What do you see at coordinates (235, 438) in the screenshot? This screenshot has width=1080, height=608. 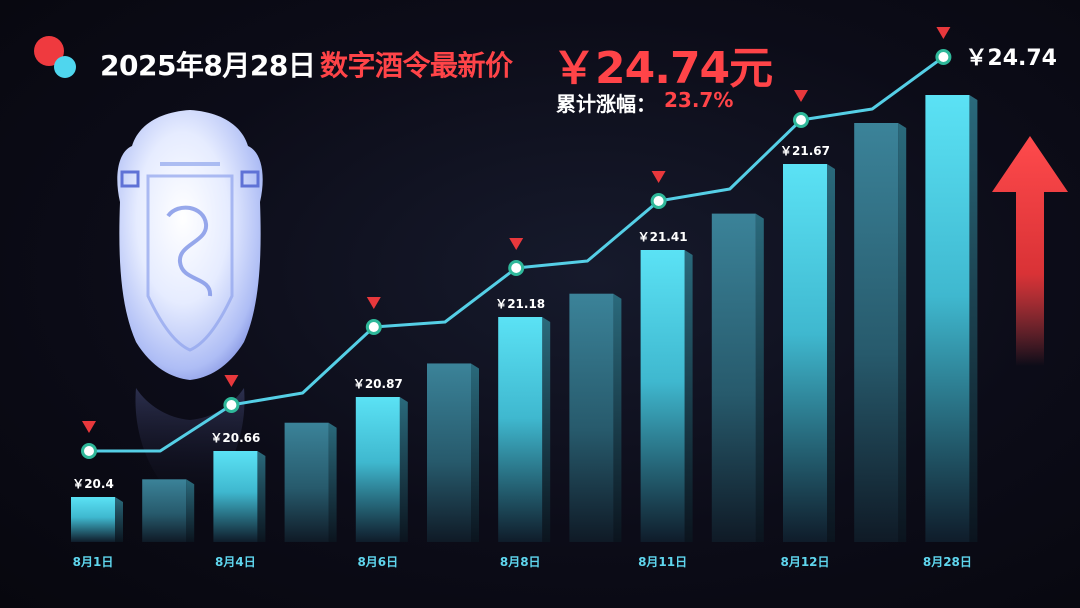 I see `bar-value-label: ￥20.66` at bounding box center [235, 438].